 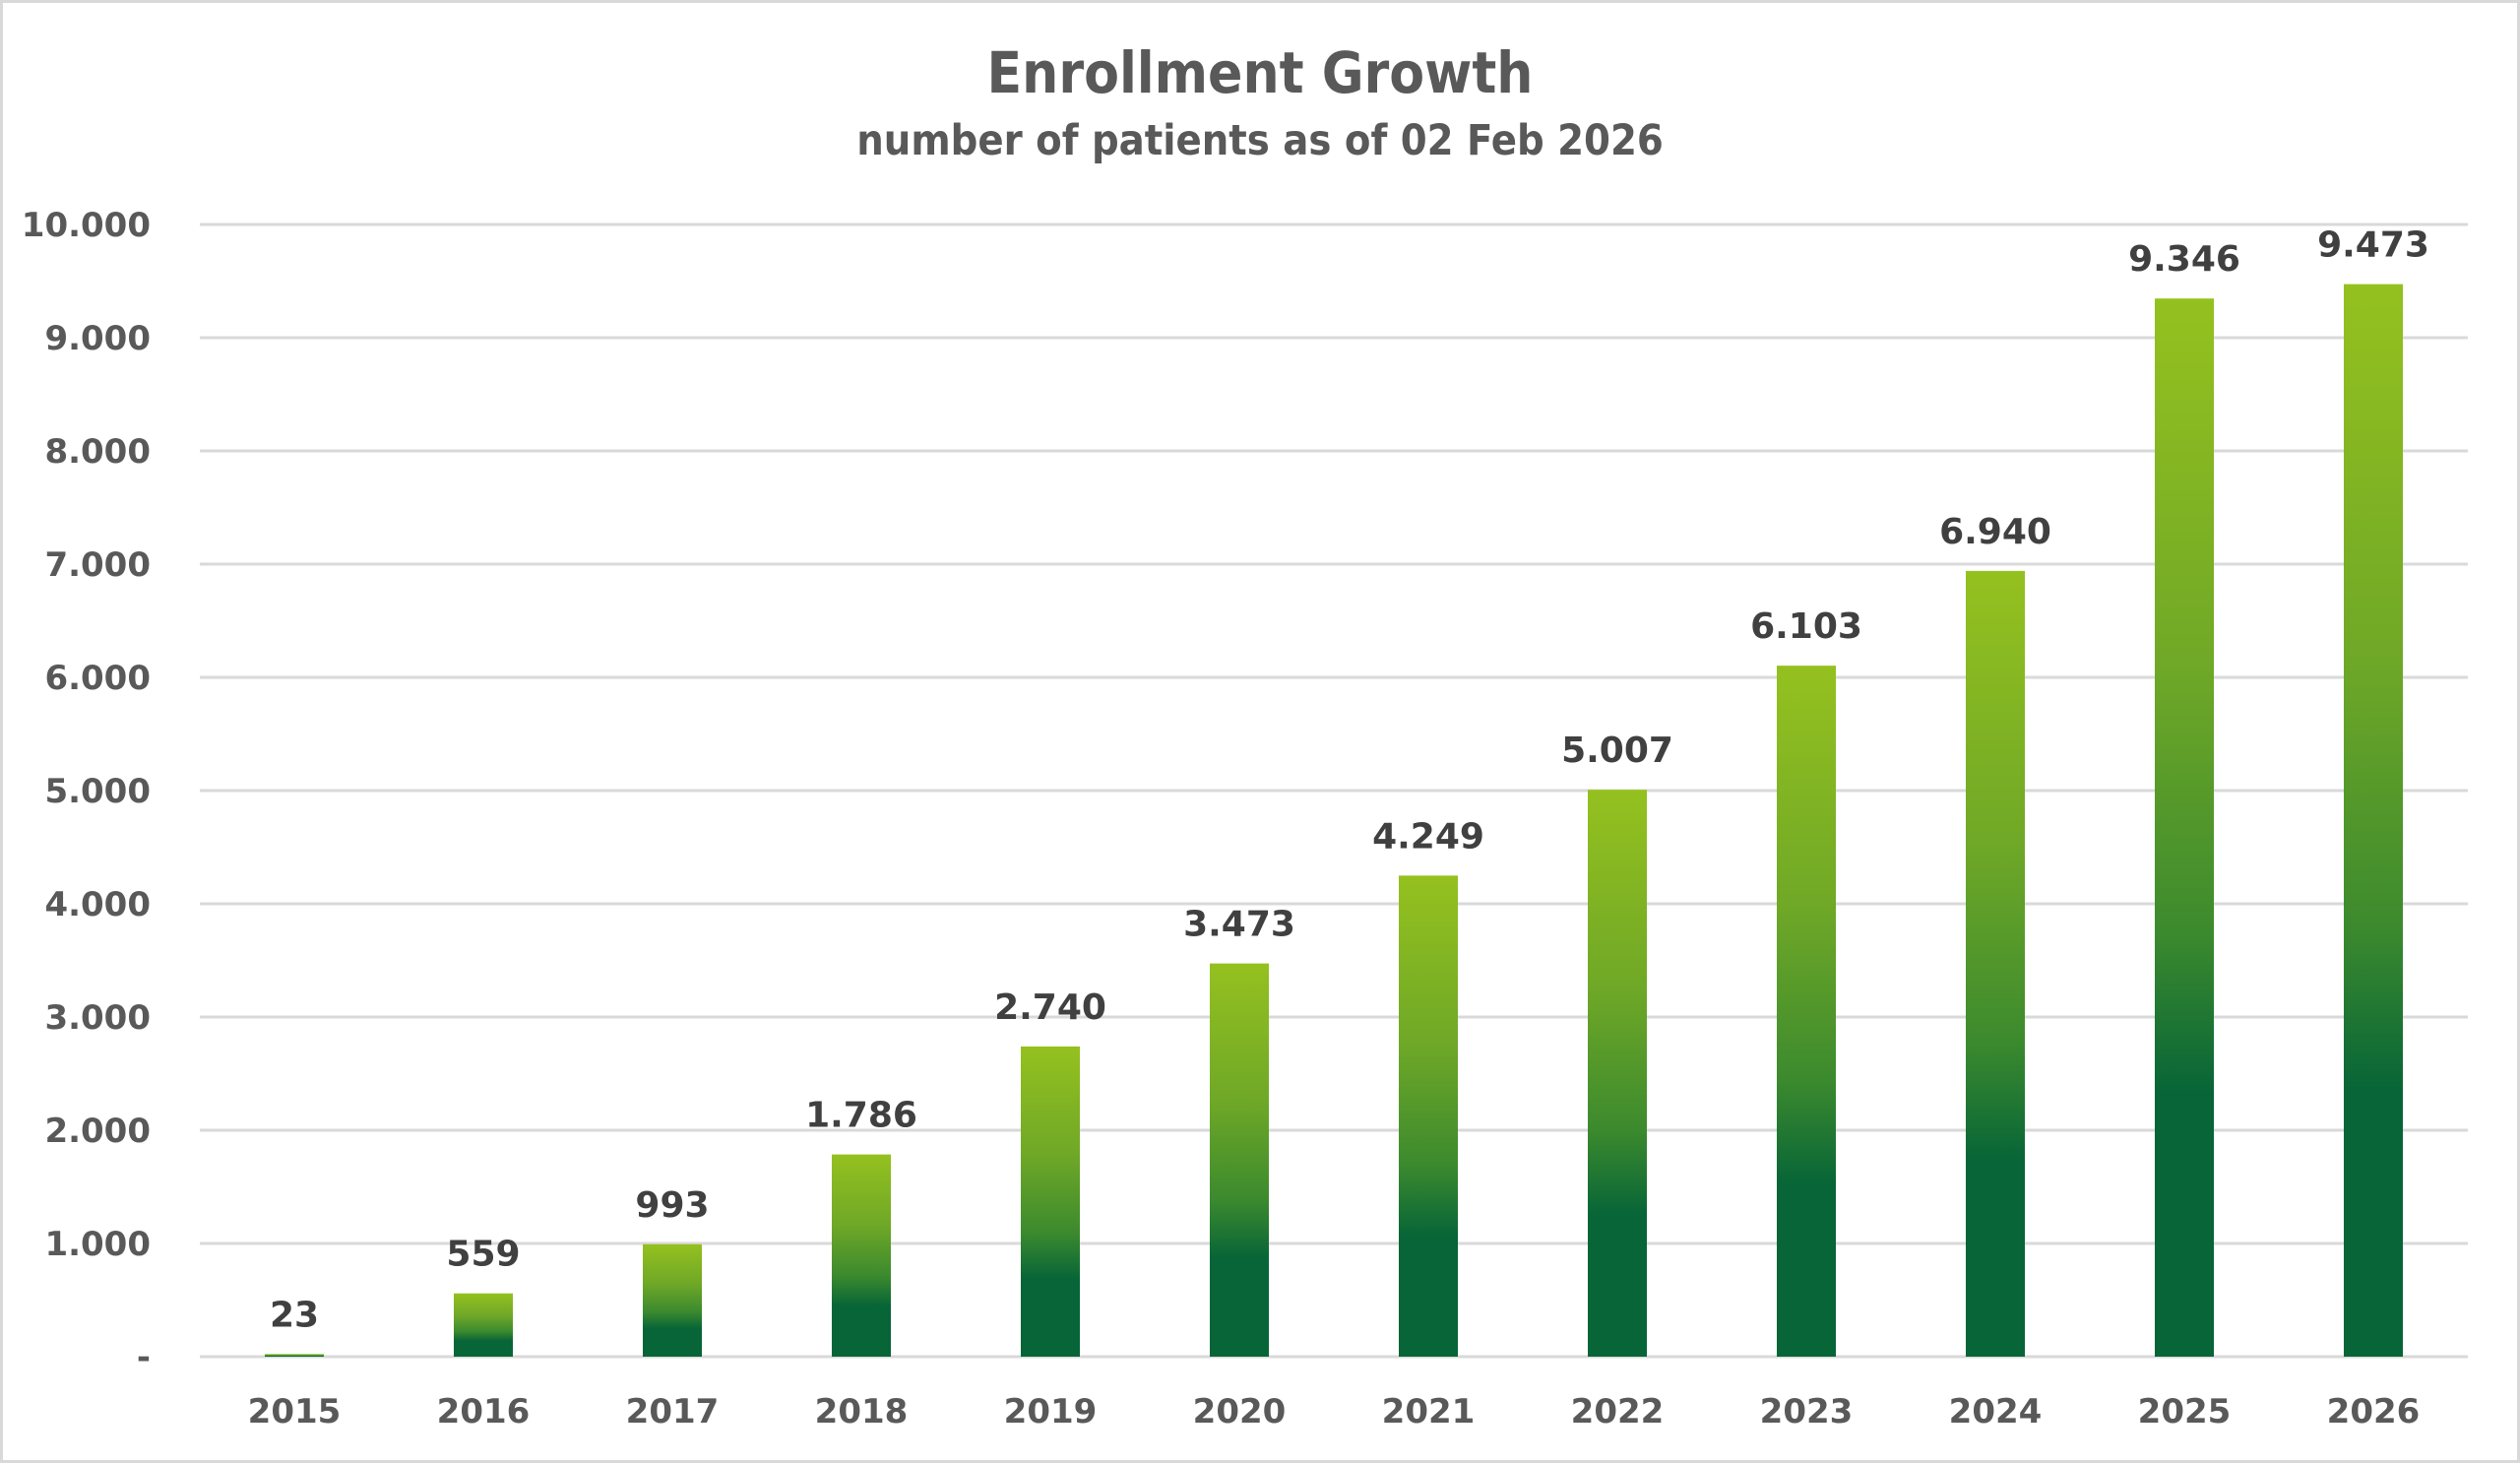 I want to click on y-tick-label: 7.000, so click(x=97, y=565).